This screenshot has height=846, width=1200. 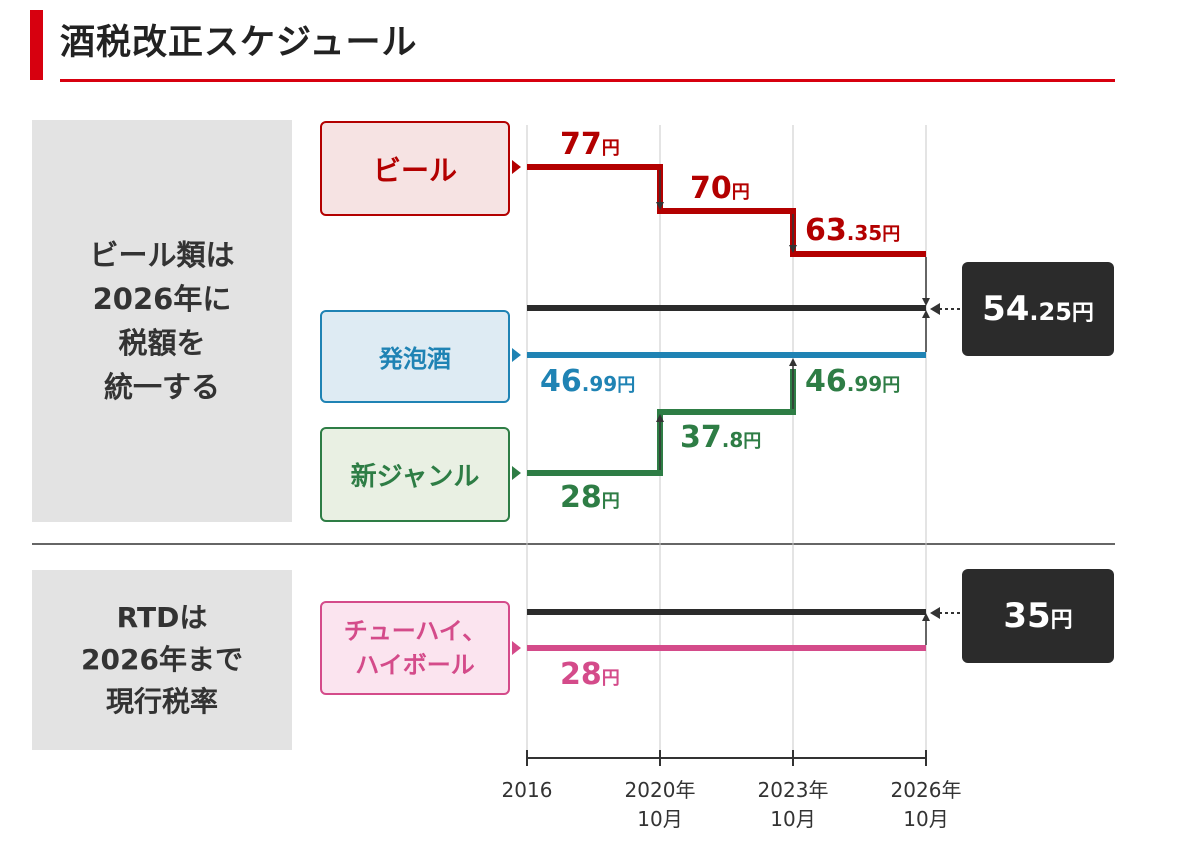 I want to click on tick-label-2023: 2023年 10月, so click(x=793, y=804).